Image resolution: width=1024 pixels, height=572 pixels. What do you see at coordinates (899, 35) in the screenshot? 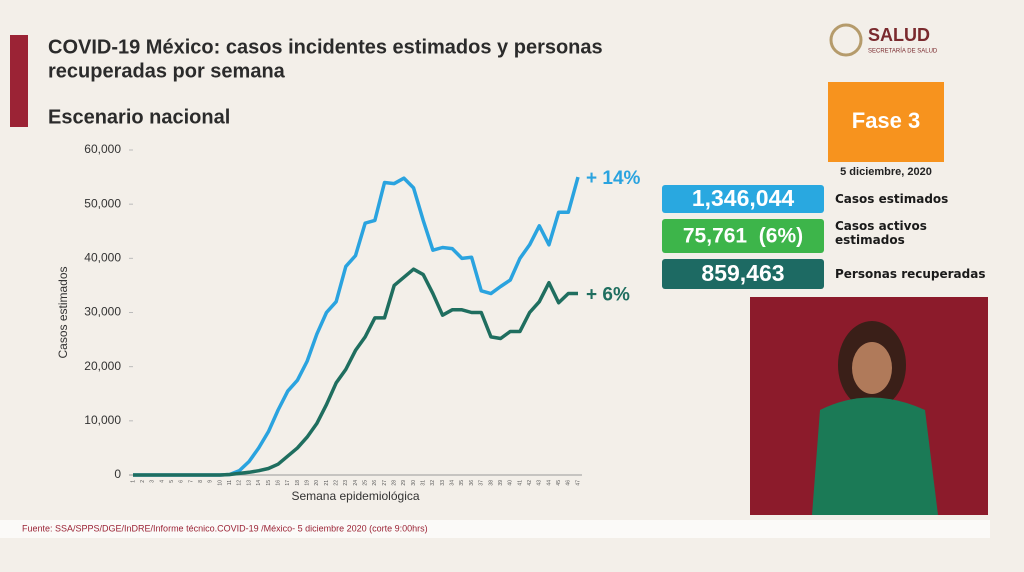
I see `logo: SALUD` at bounding box center [899, 35].